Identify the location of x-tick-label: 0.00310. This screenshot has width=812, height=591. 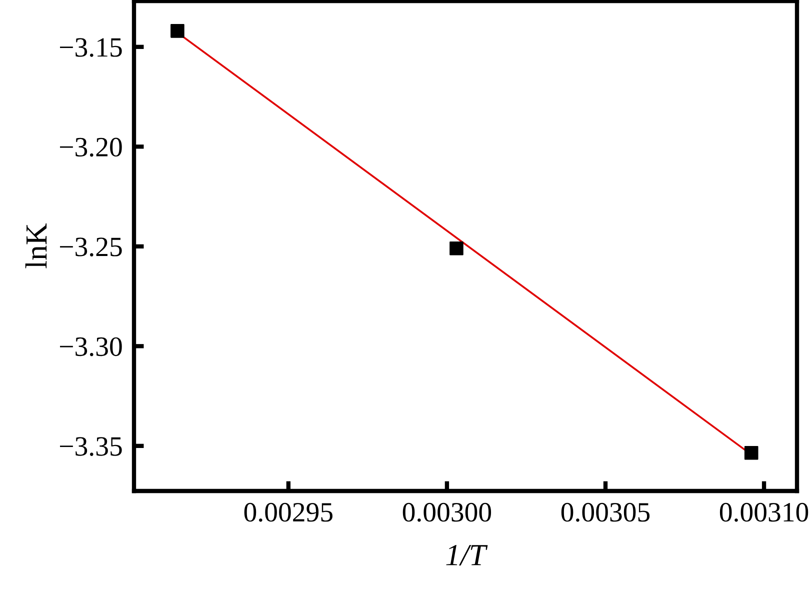
(764, 512).